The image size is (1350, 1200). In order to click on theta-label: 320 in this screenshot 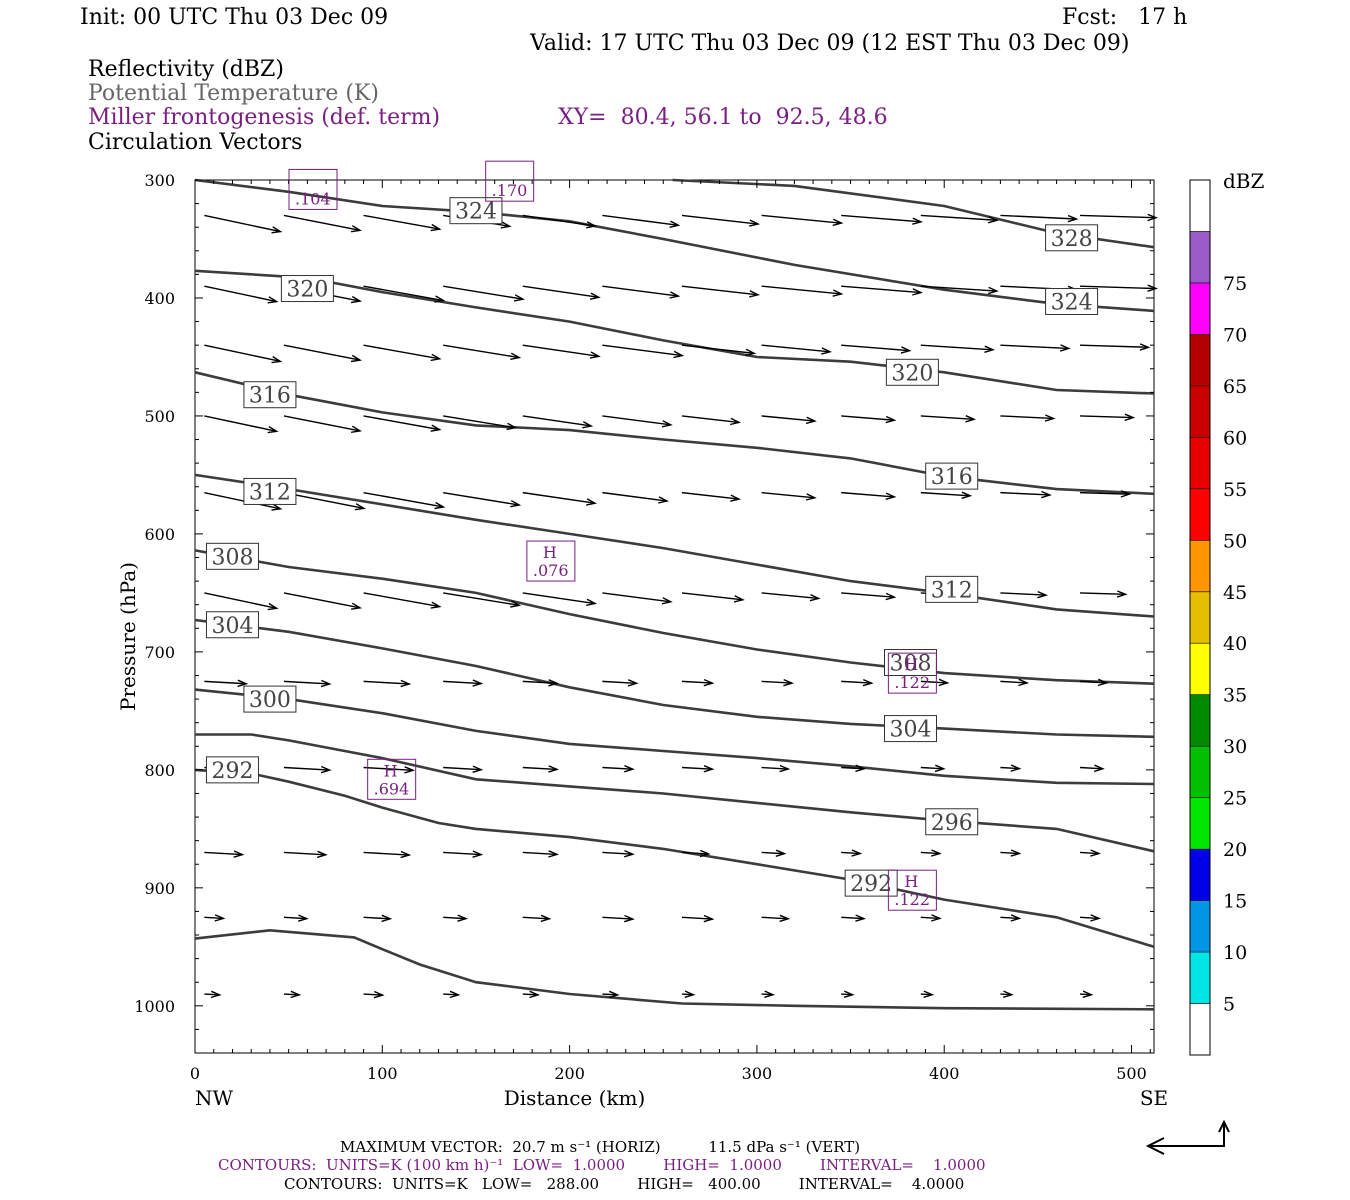, I will do `click(912, 373)`.